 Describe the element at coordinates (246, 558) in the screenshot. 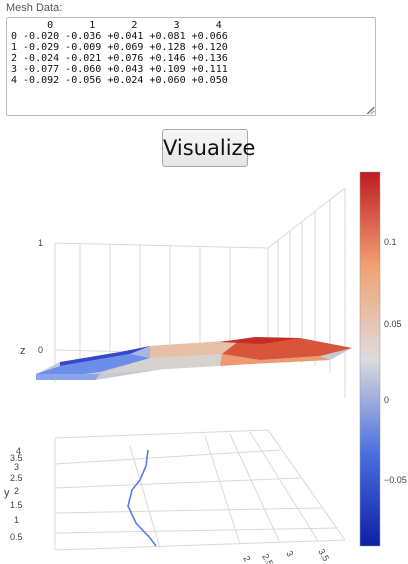

I see `x-tick: 2` at that location.